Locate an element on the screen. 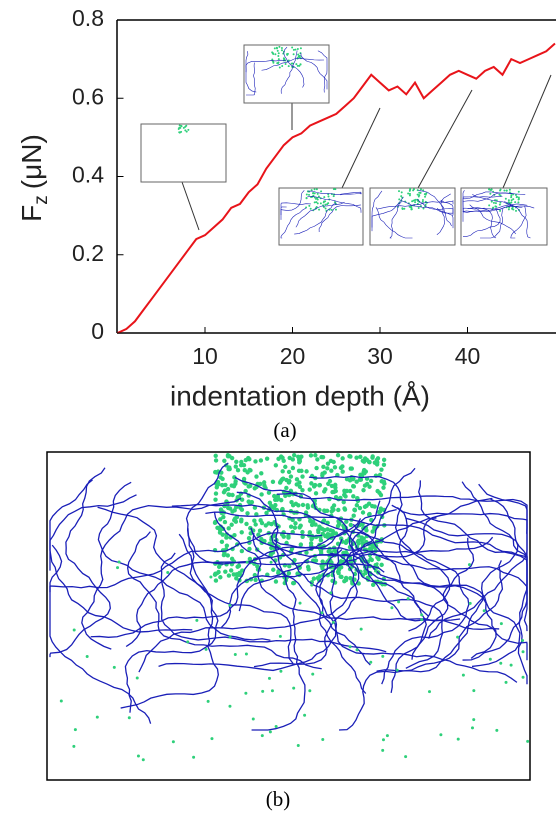 Image resolution: width=556 pixels, height=826 pixels. inset is located at coordinates (321, 216).